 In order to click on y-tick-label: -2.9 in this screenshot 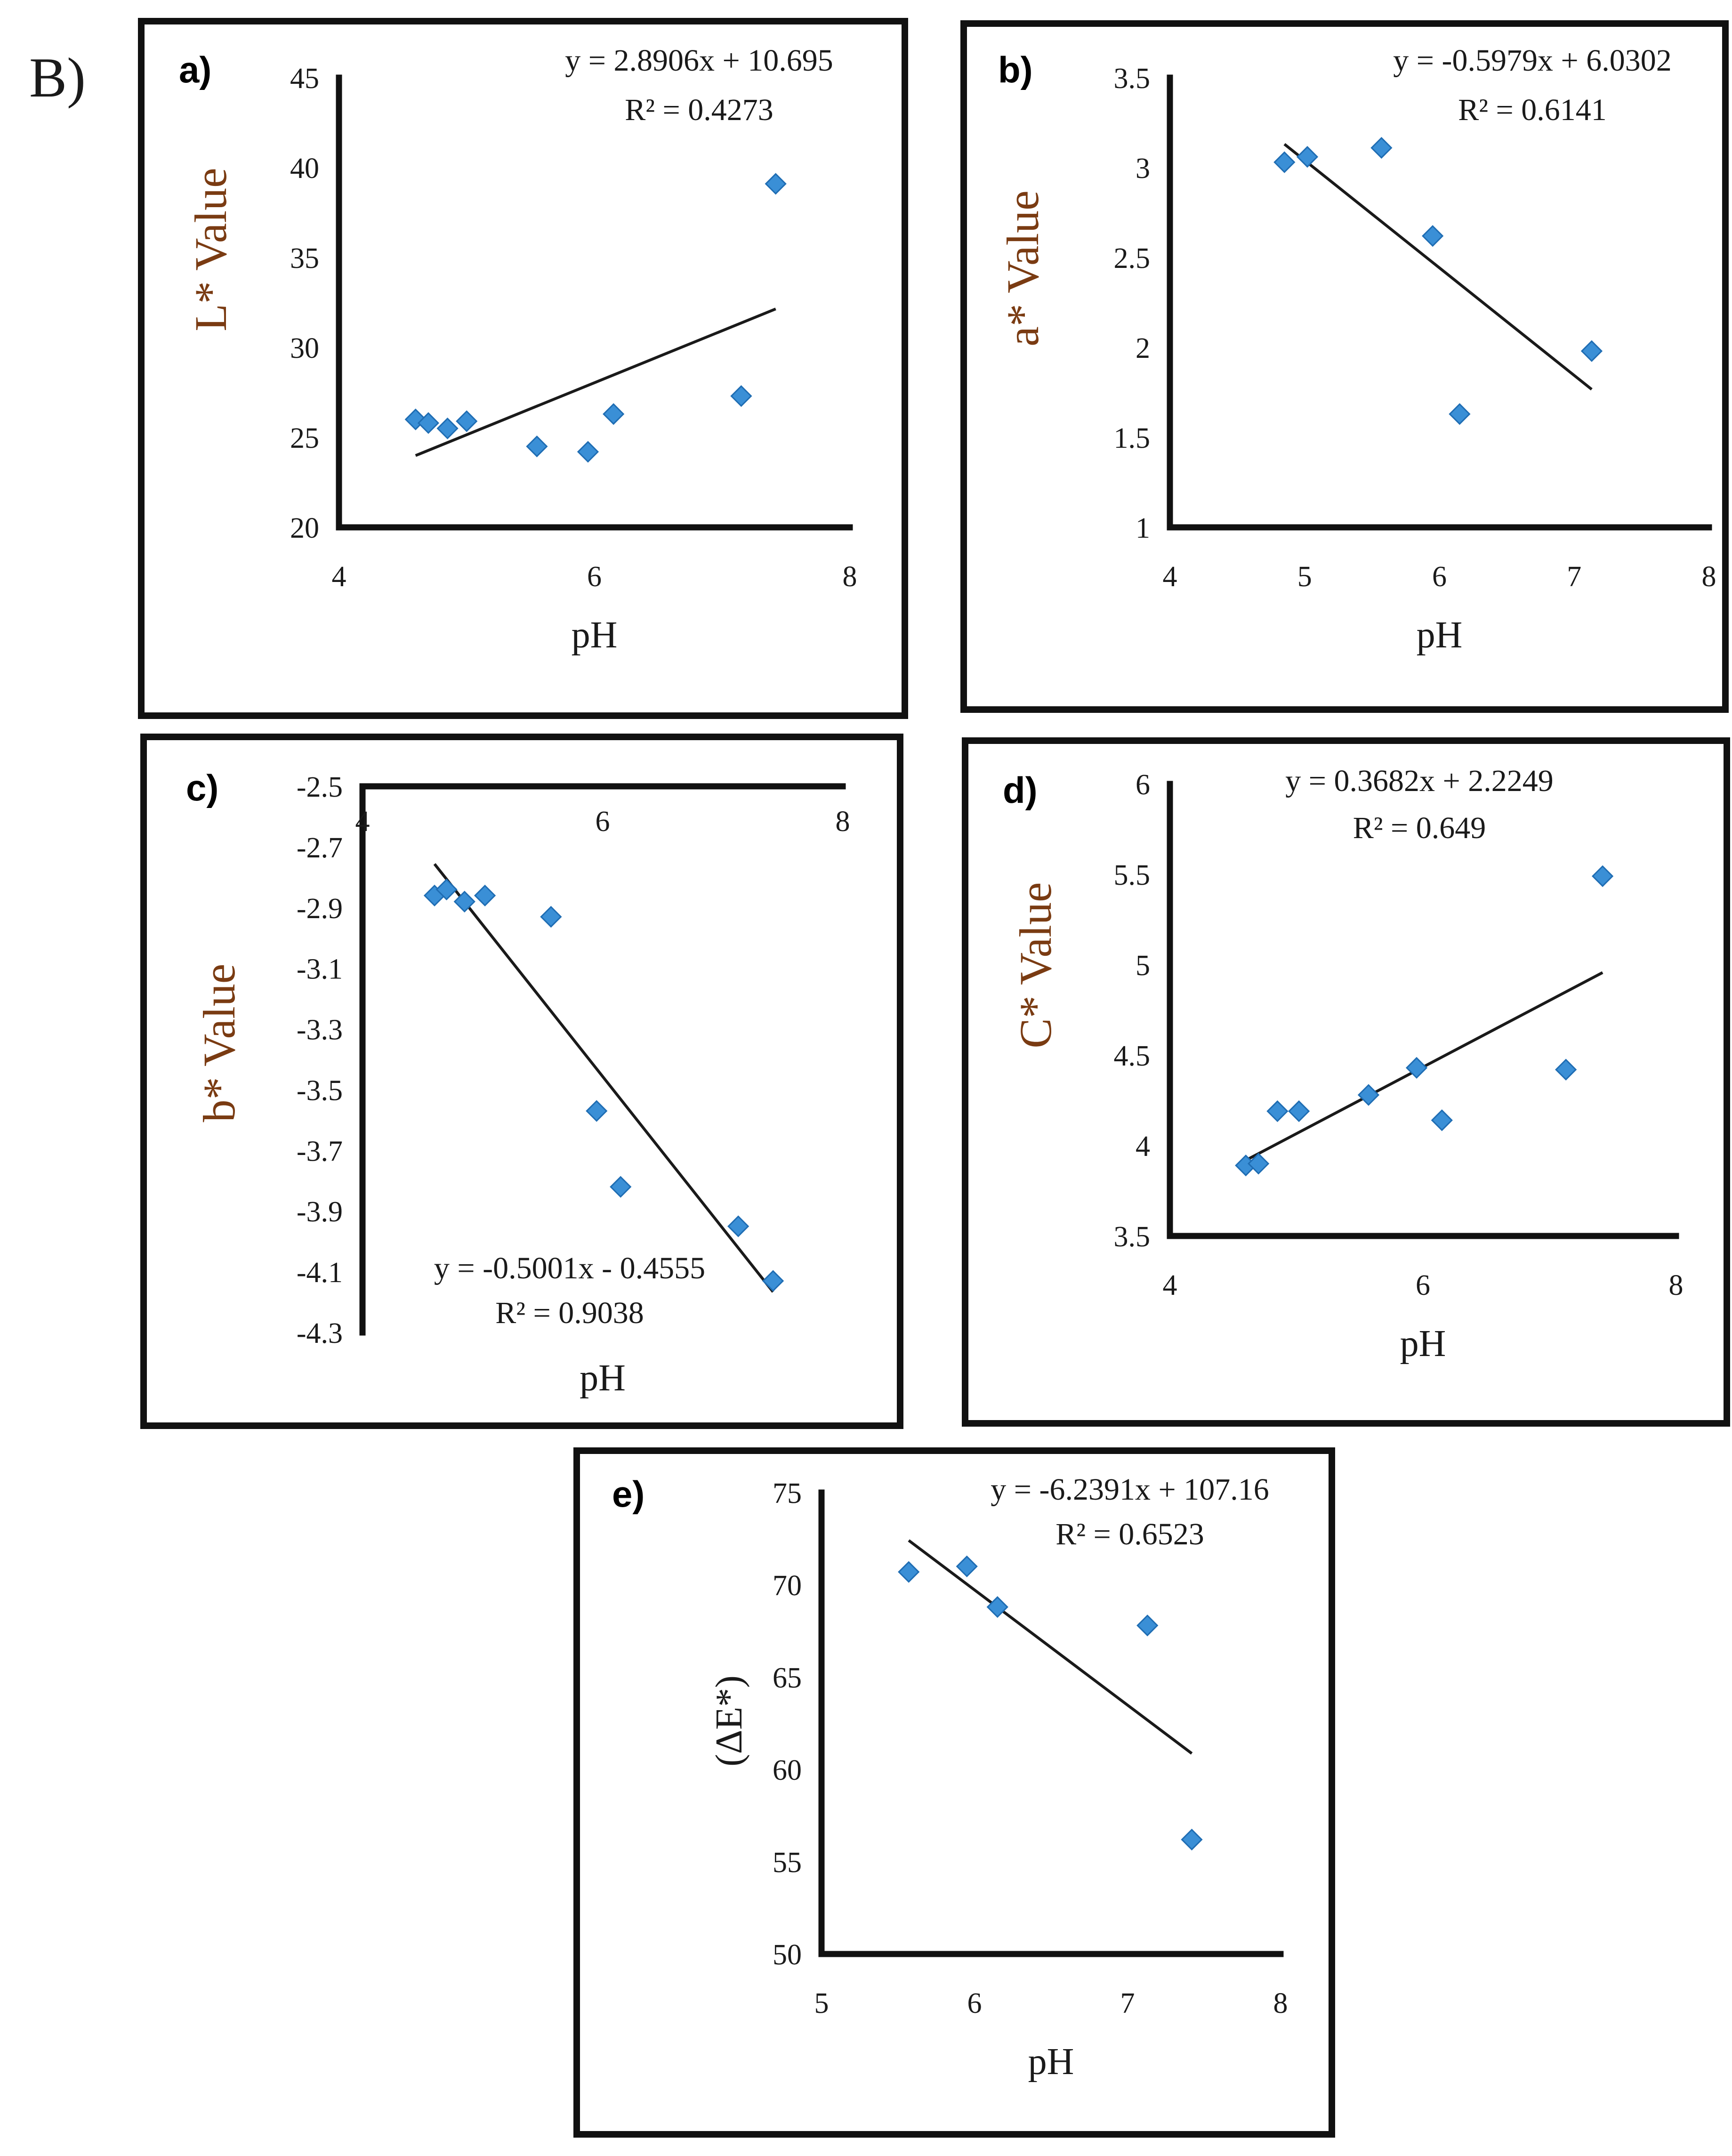, I will do `click(320, 909)`.